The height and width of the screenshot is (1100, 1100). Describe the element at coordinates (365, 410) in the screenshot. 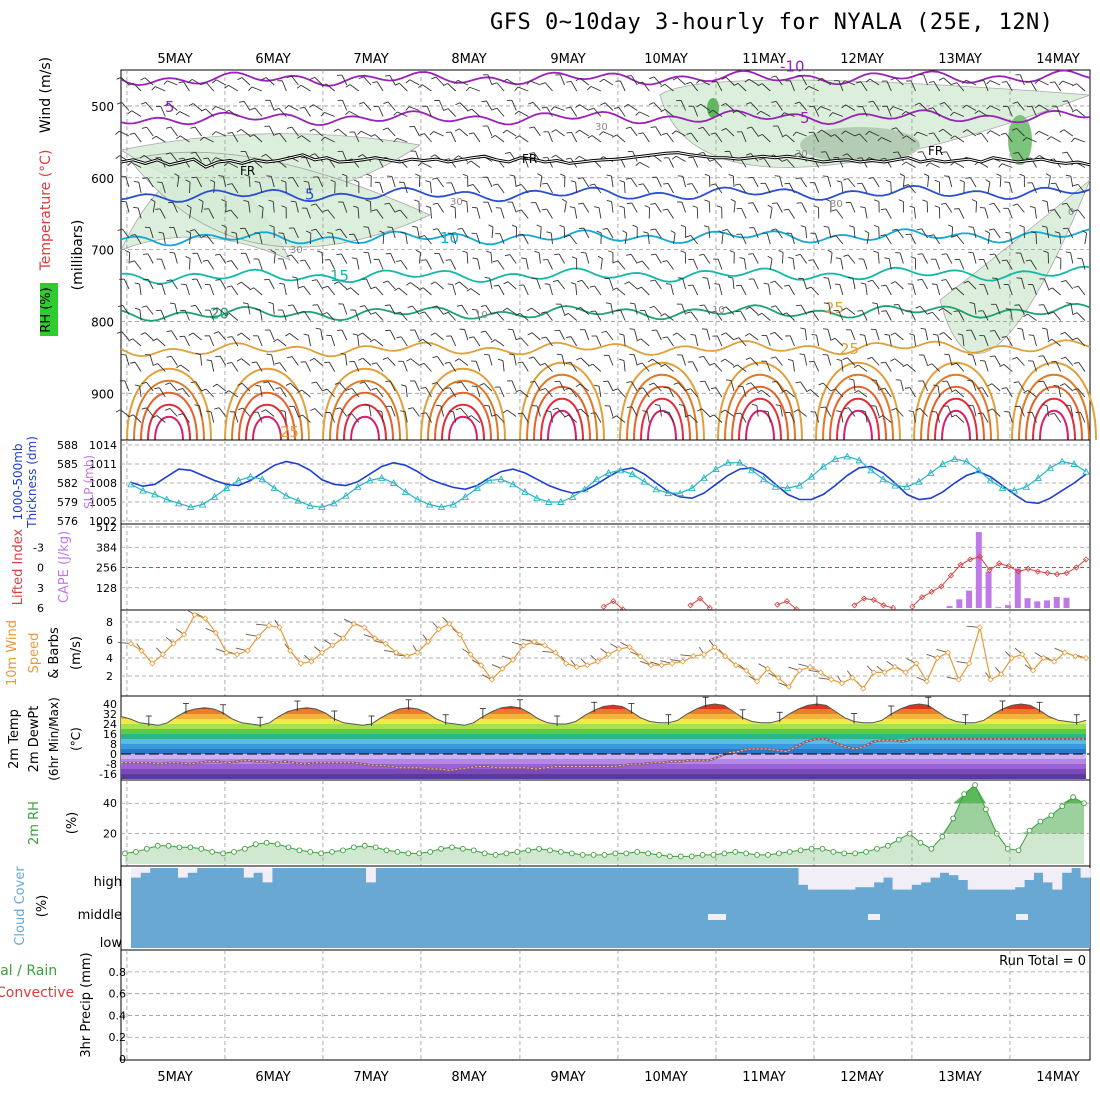

I see `boundary-isotherm` at that location.